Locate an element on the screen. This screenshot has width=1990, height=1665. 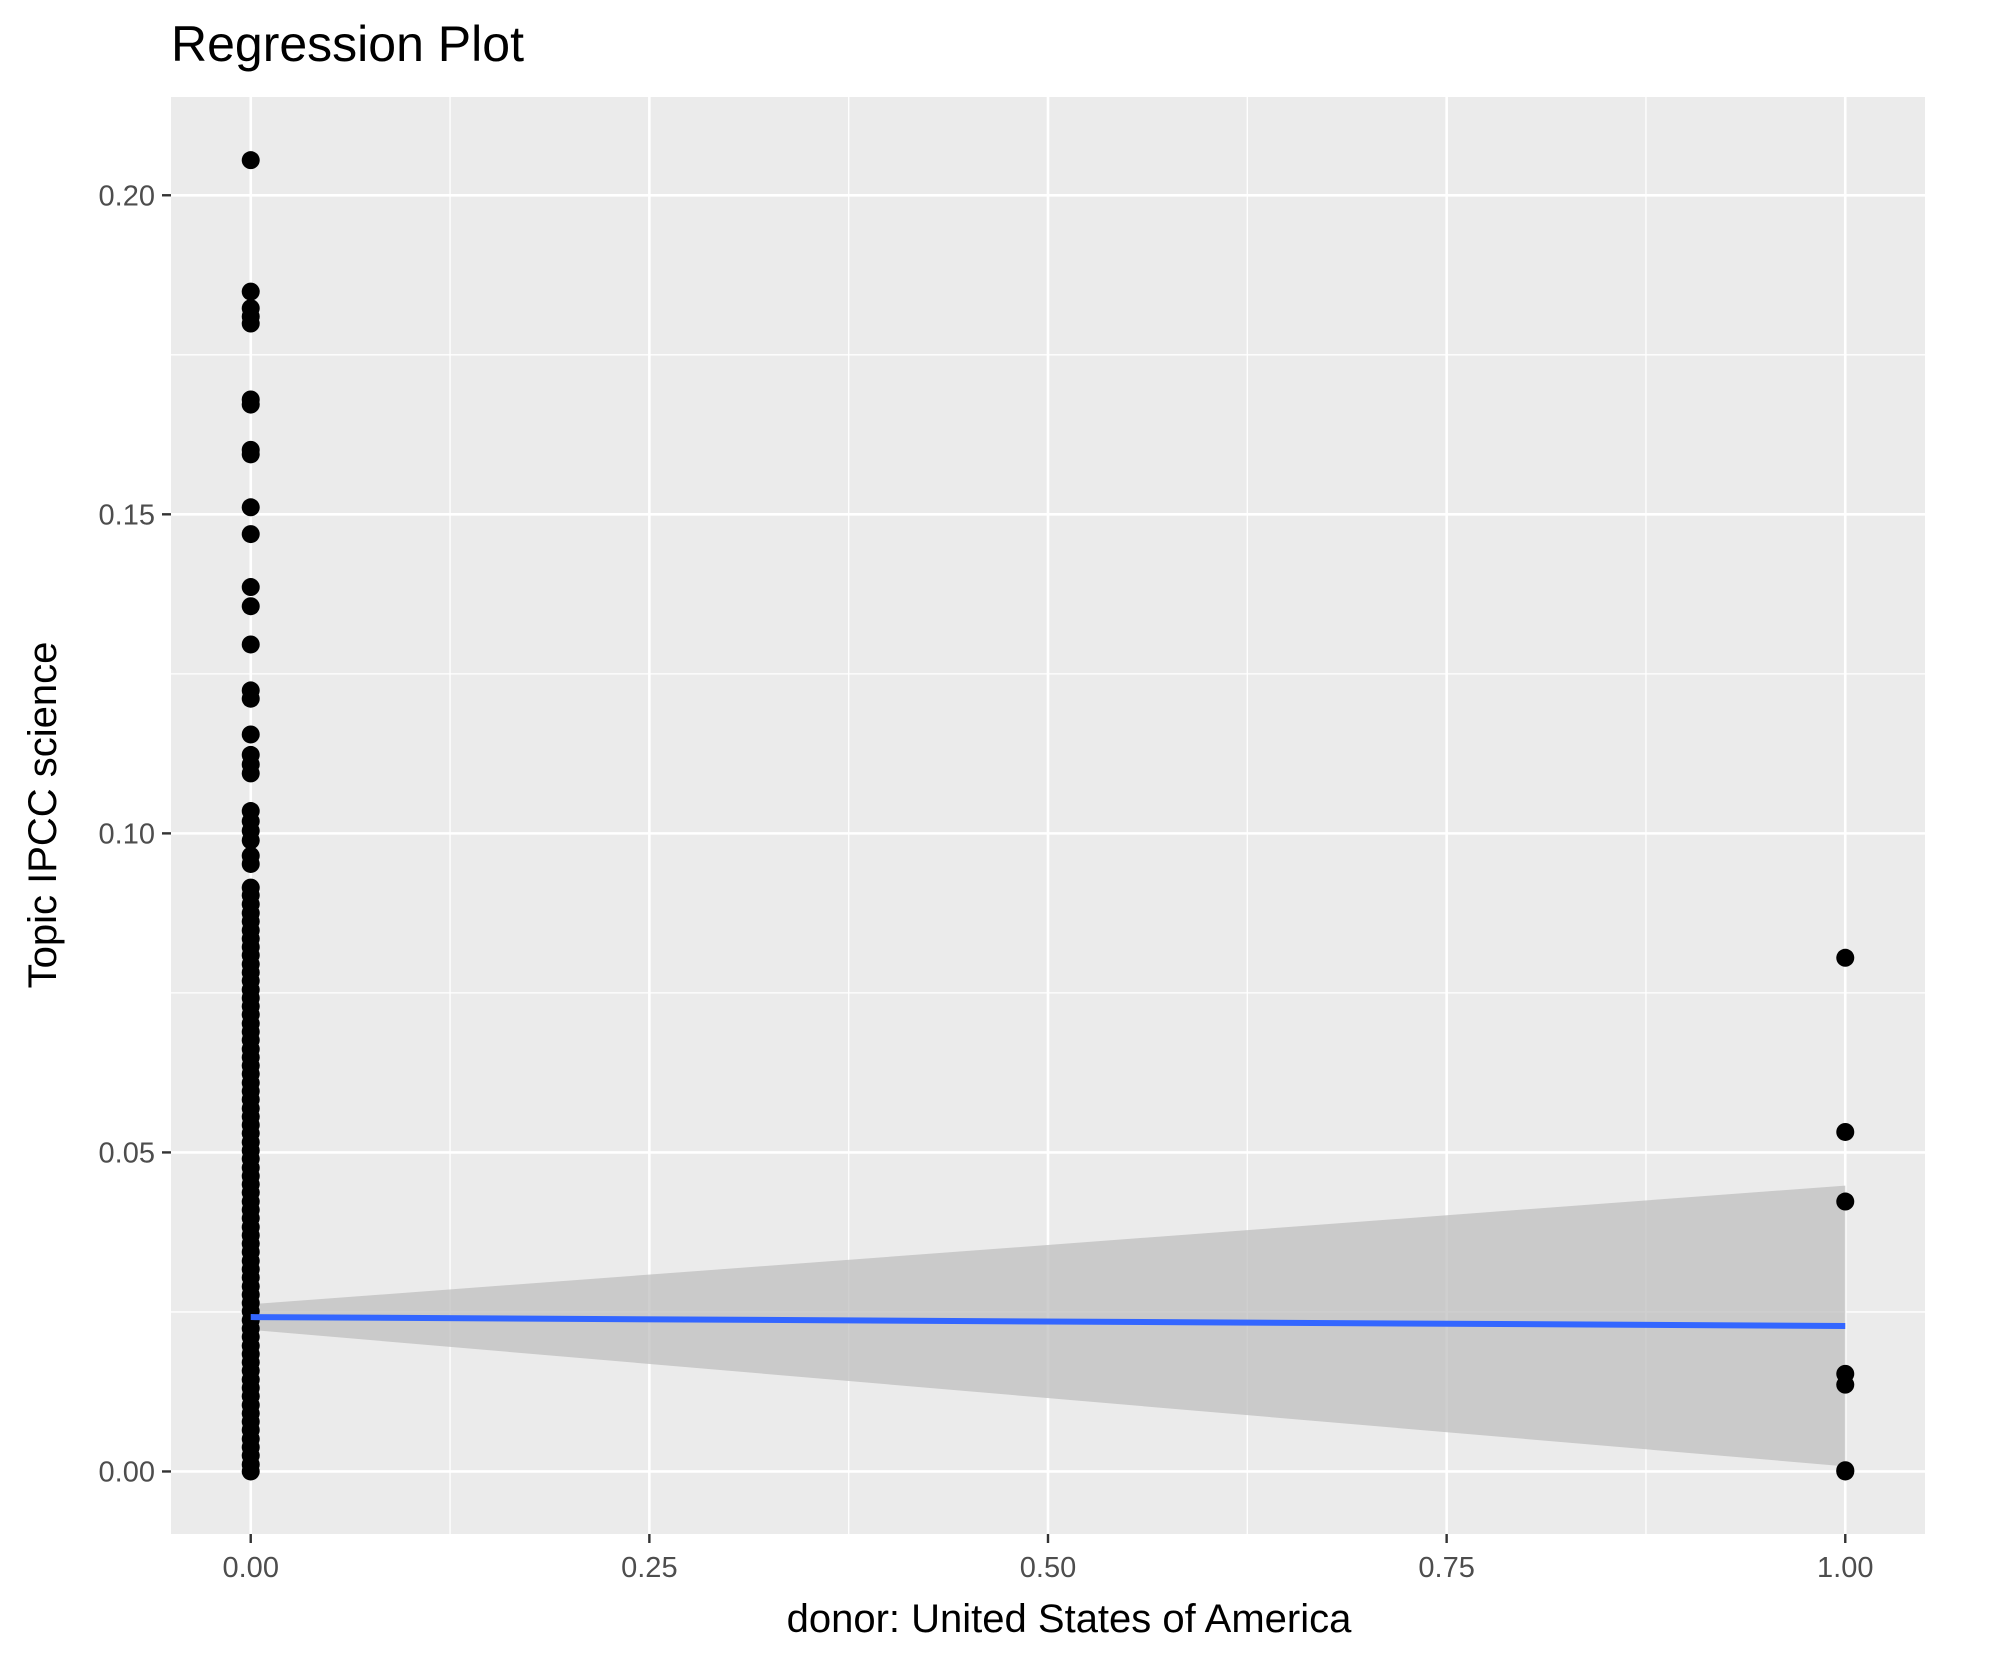
y-tick-label: 0.15 is located at coordinates (127, 515).